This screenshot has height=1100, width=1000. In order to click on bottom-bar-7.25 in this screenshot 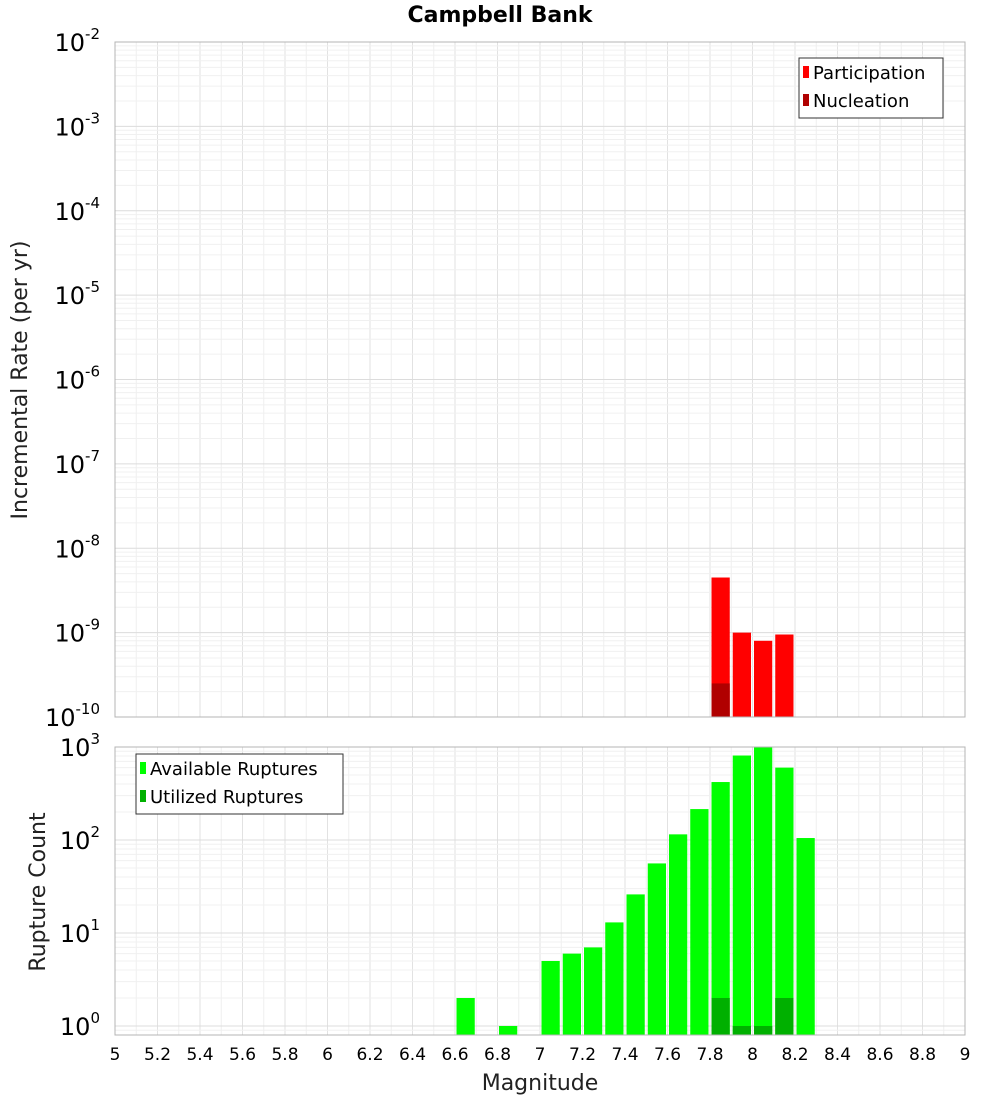, I will do `click(593, 991)`.